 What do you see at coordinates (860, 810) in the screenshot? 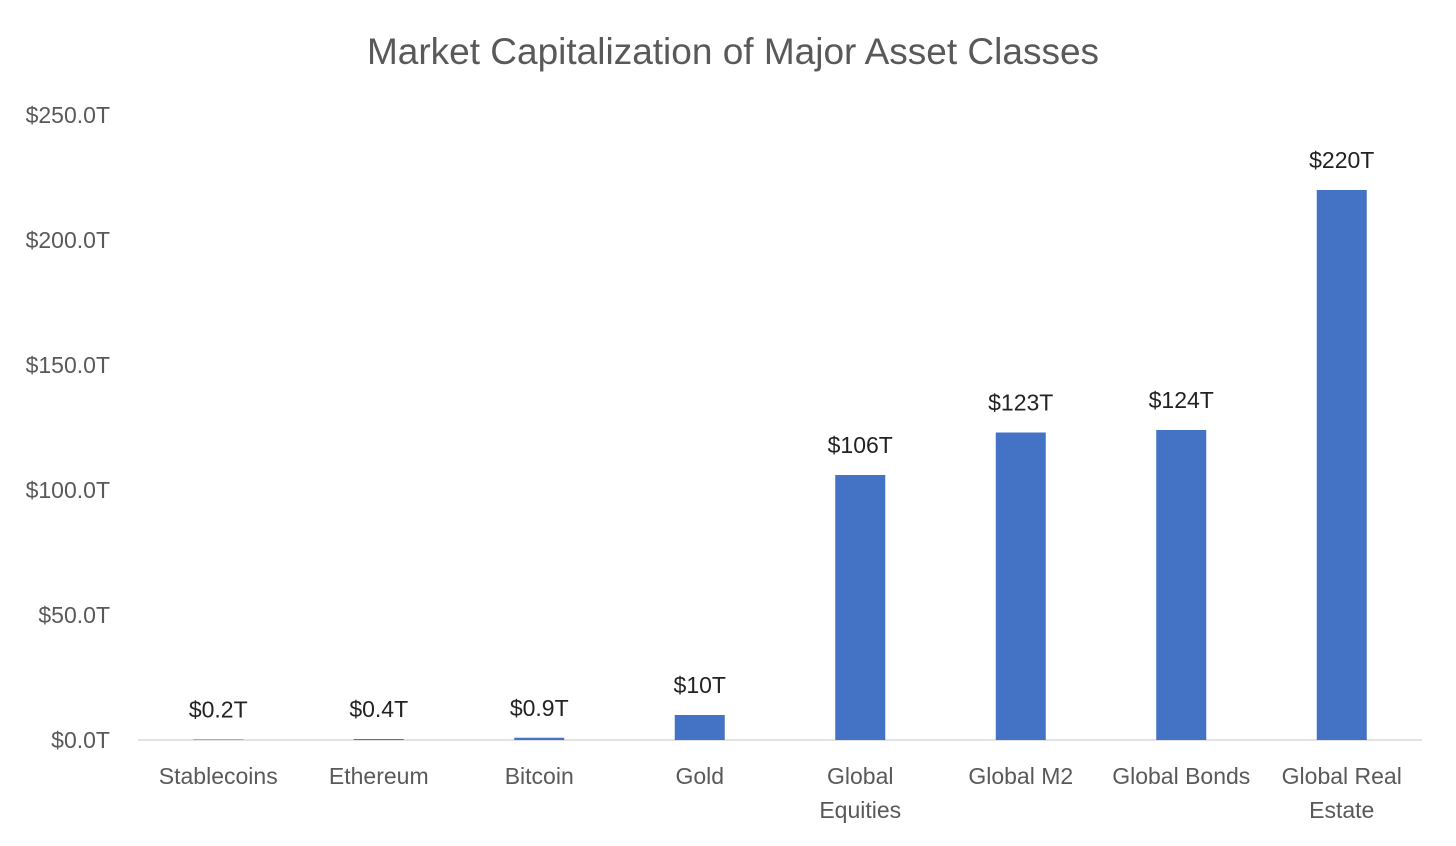
I see `x-category-label: Equities` at bounding box center [860, 810].